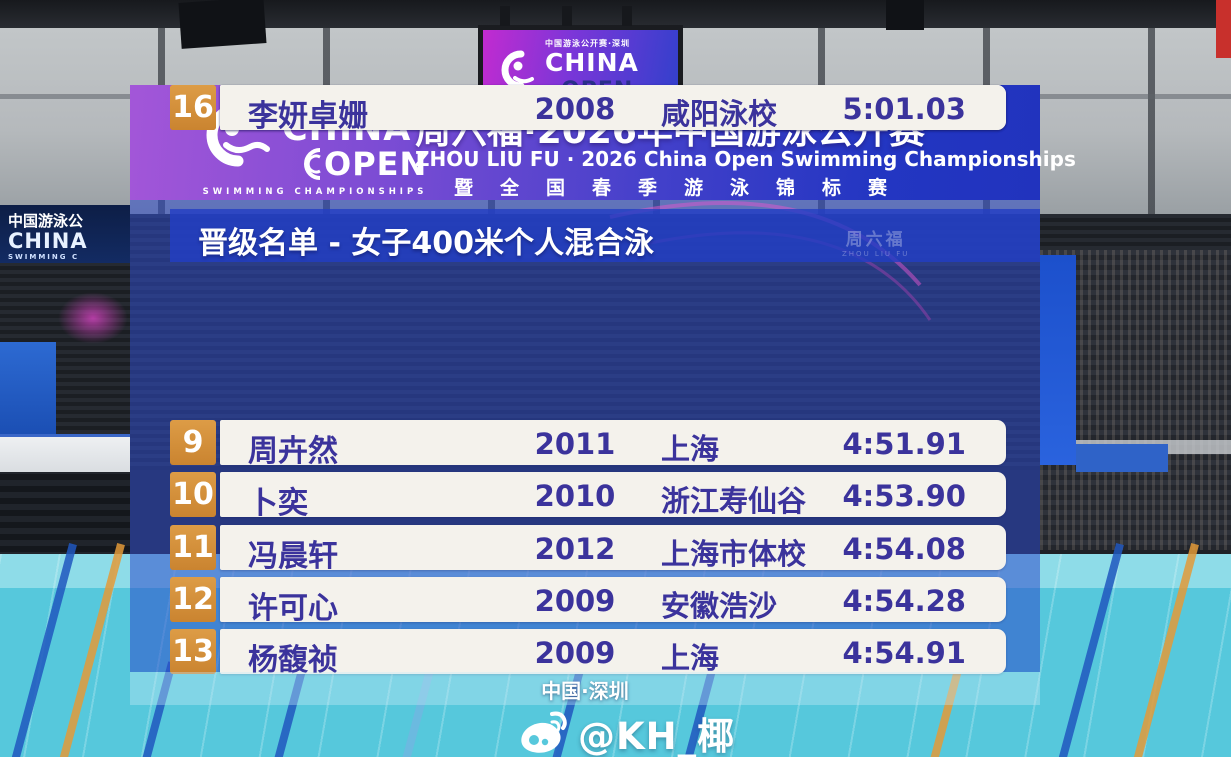 This screenshot has width=1231, height=757. What do you see at coordinates (719, 114) in the screenshot?
I see `team-name: 咸阳泳校` at bounding box center [719, 114].